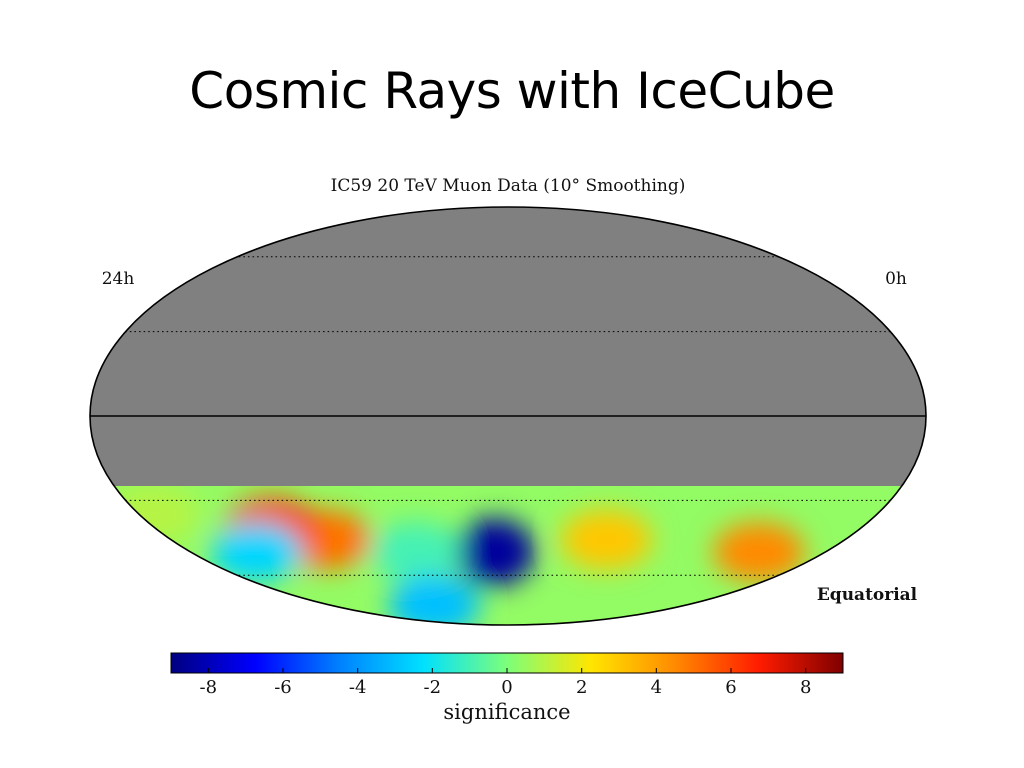 Image resolution: width=1024 pixels, height=768 pixels. What do you see at coordinates (581, 687) in the screenshot?
I see `colorbar-tick-label: 2` at bounding box center [581, 687].